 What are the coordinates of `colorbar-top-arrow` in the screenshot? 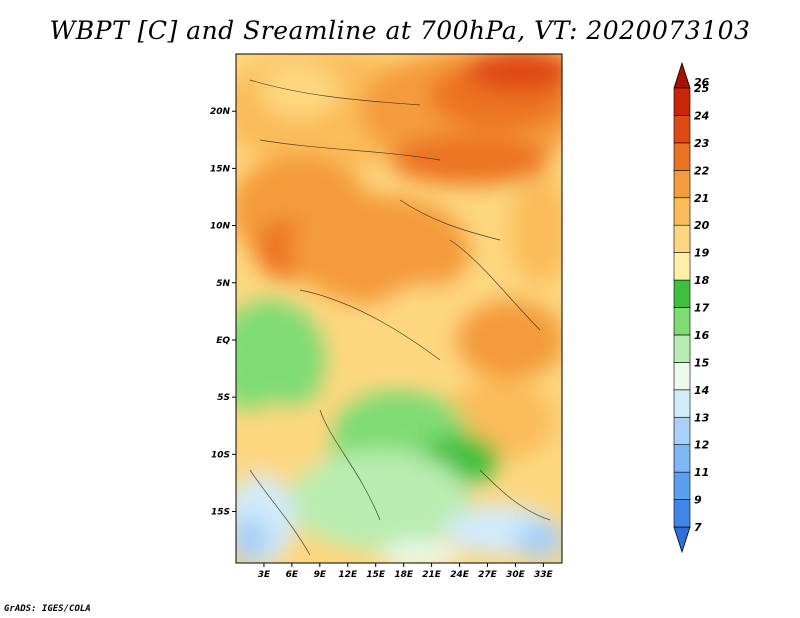 It's located at (682, 75).